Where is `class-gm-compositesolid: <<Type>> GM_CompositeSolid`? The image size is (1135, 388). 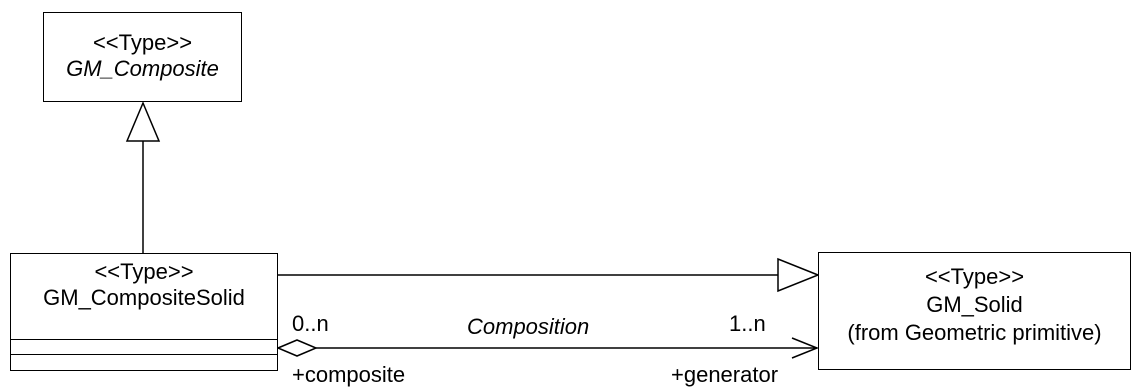
class-gm-compositesolid: <<Type>> GM_CompositeSolid is located at coordinates (144, 312).